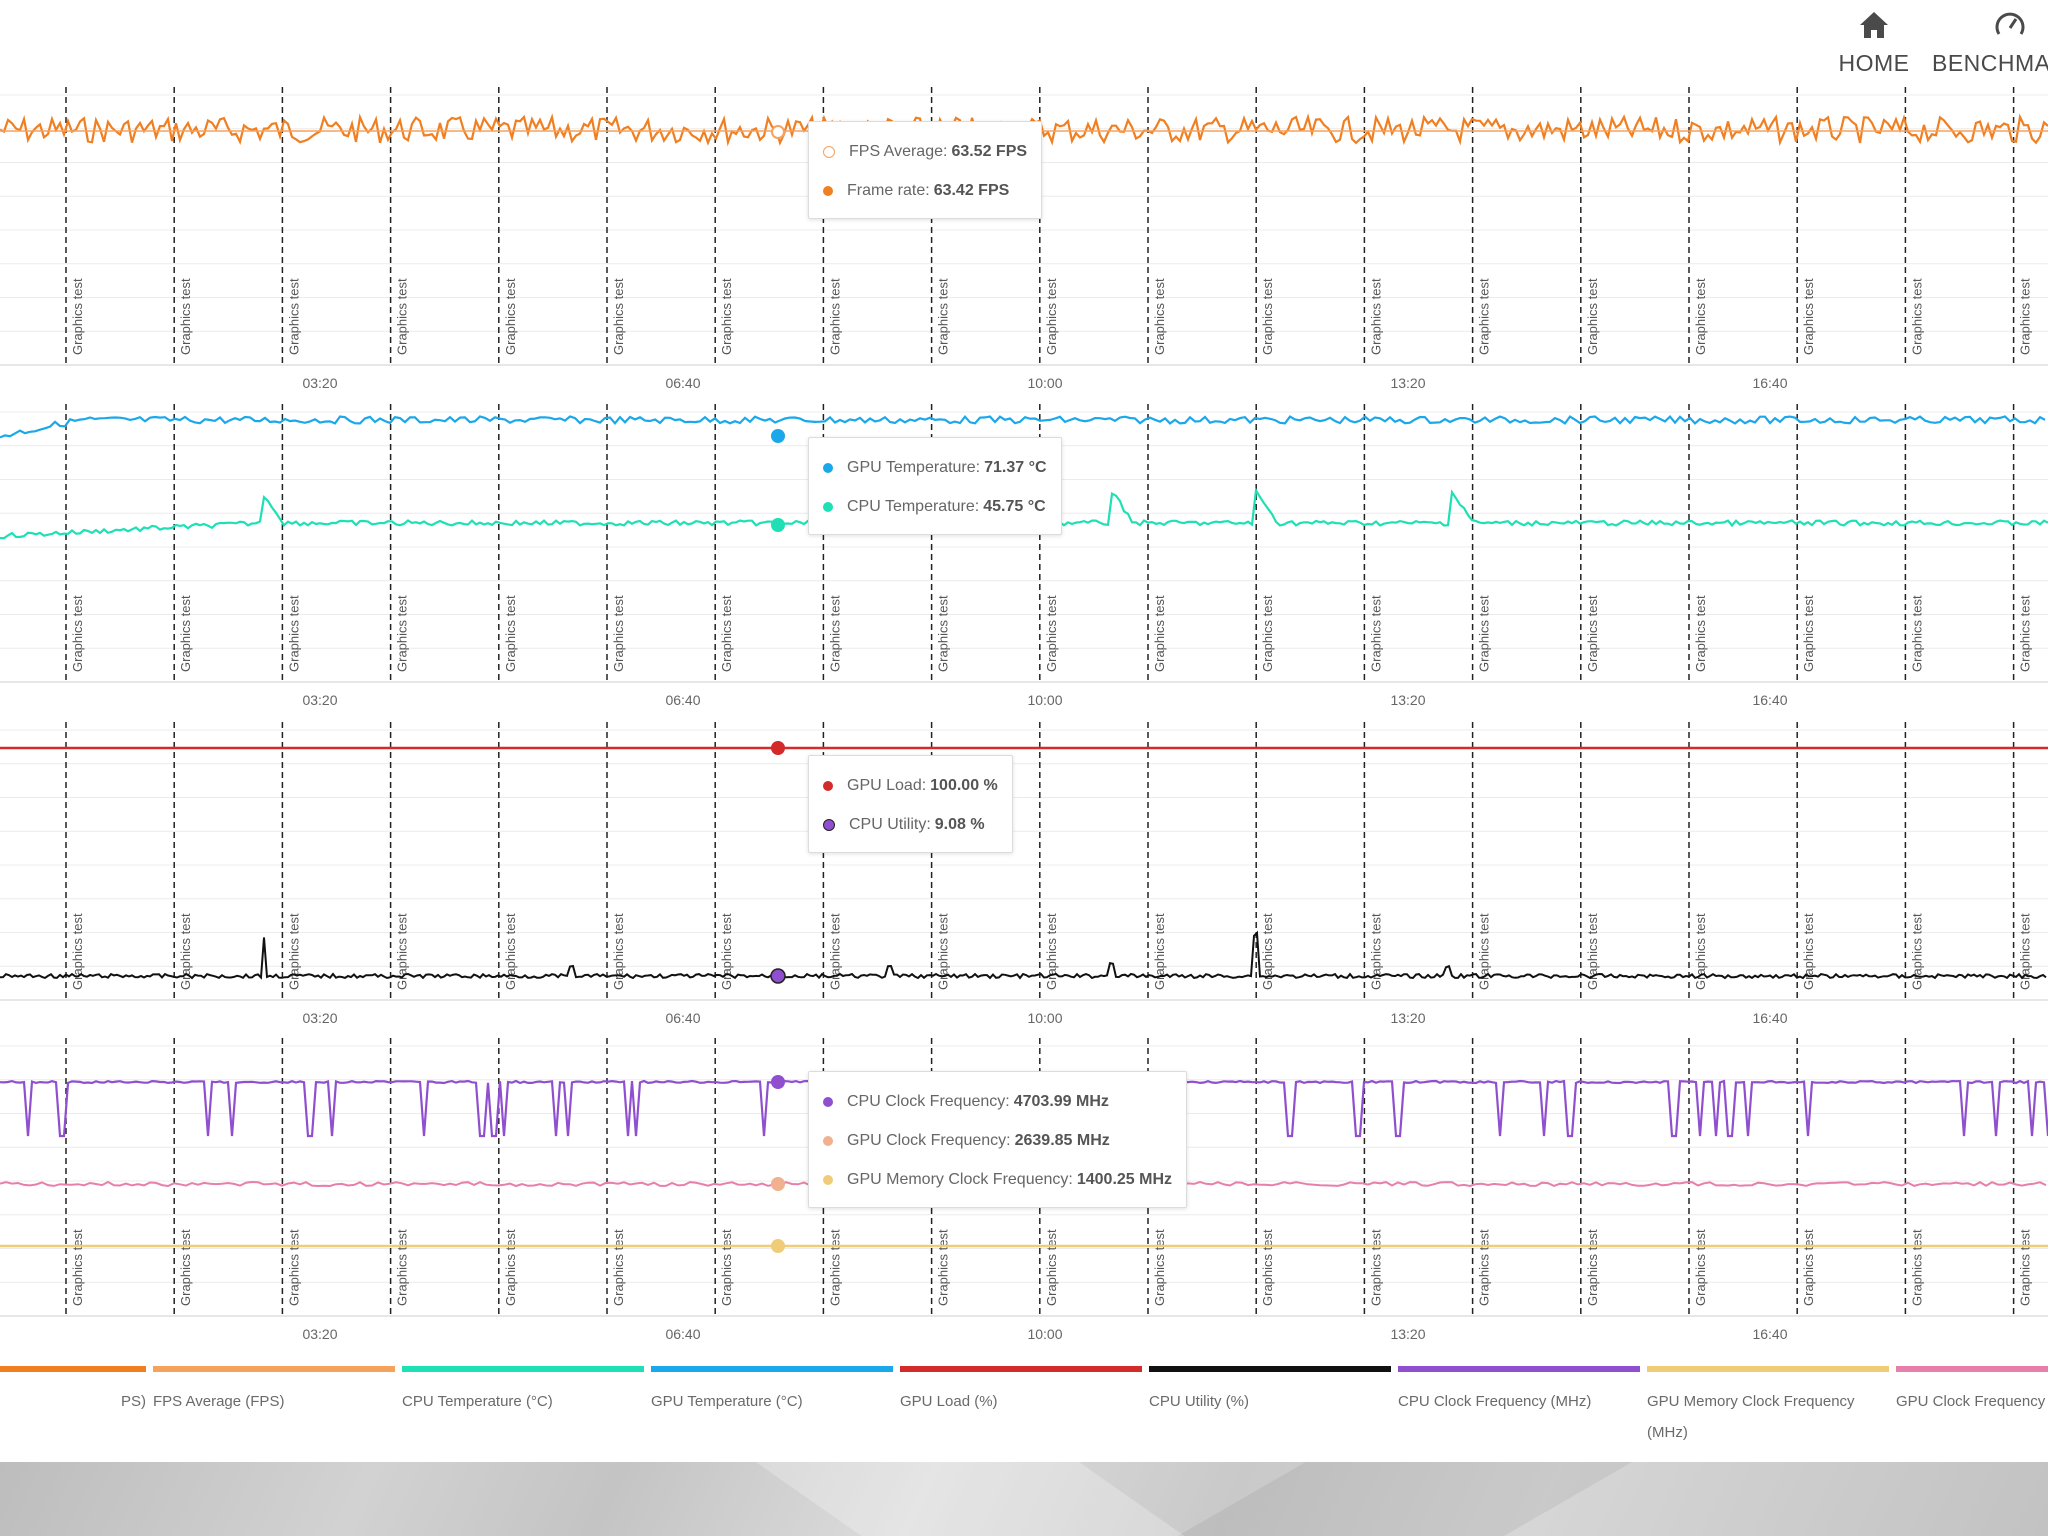 This screenshot has width=2048, height=1536. Describe the element at coordinates (778, 1184) in the screenshot. I see `hover-point-gpu-clock` at that location.